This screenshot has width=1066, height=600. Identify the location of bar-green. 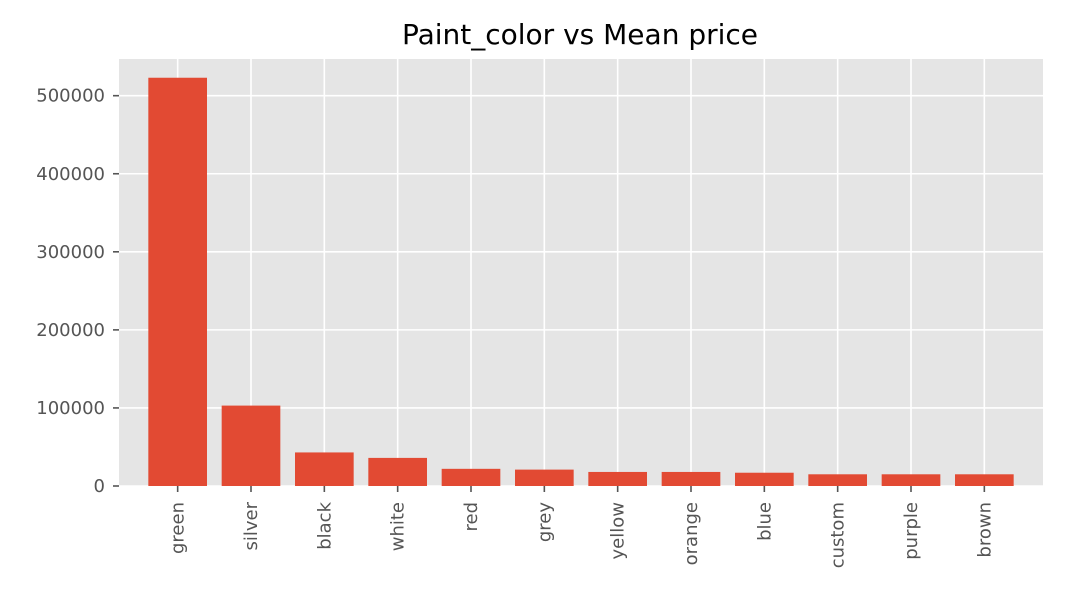
(177, 281).